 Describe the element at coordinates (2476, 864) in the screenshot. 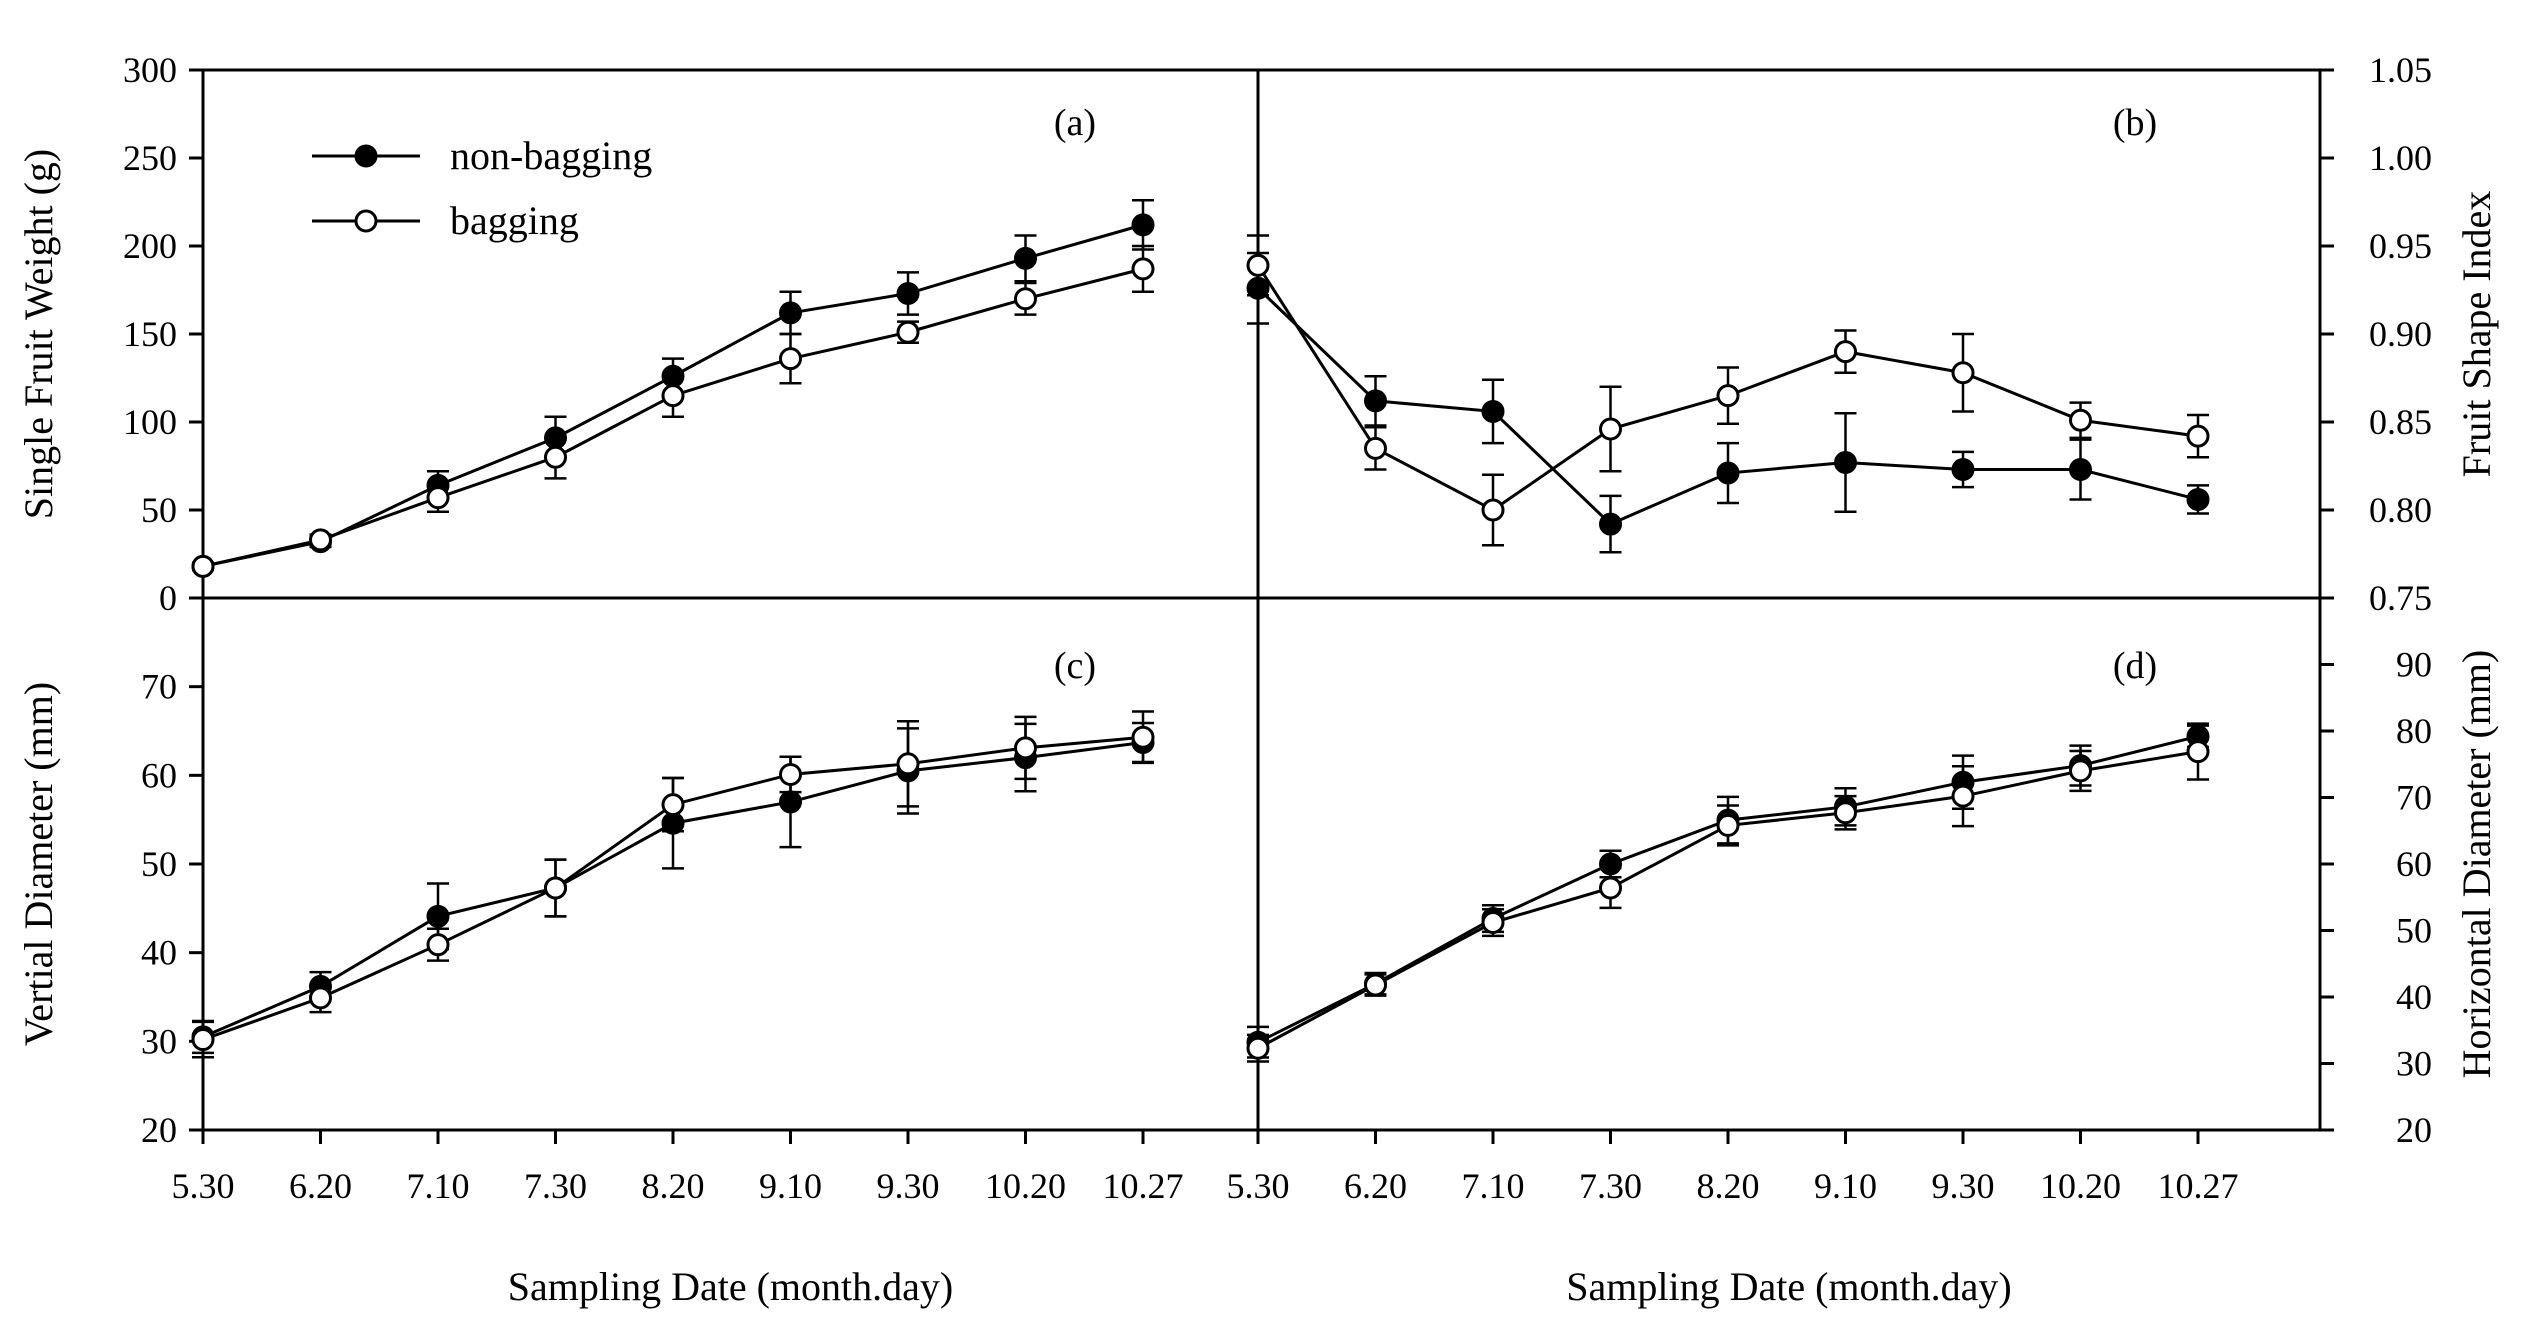

I see `y-axis-title: Horizontal Diameter (mm)` at that location.